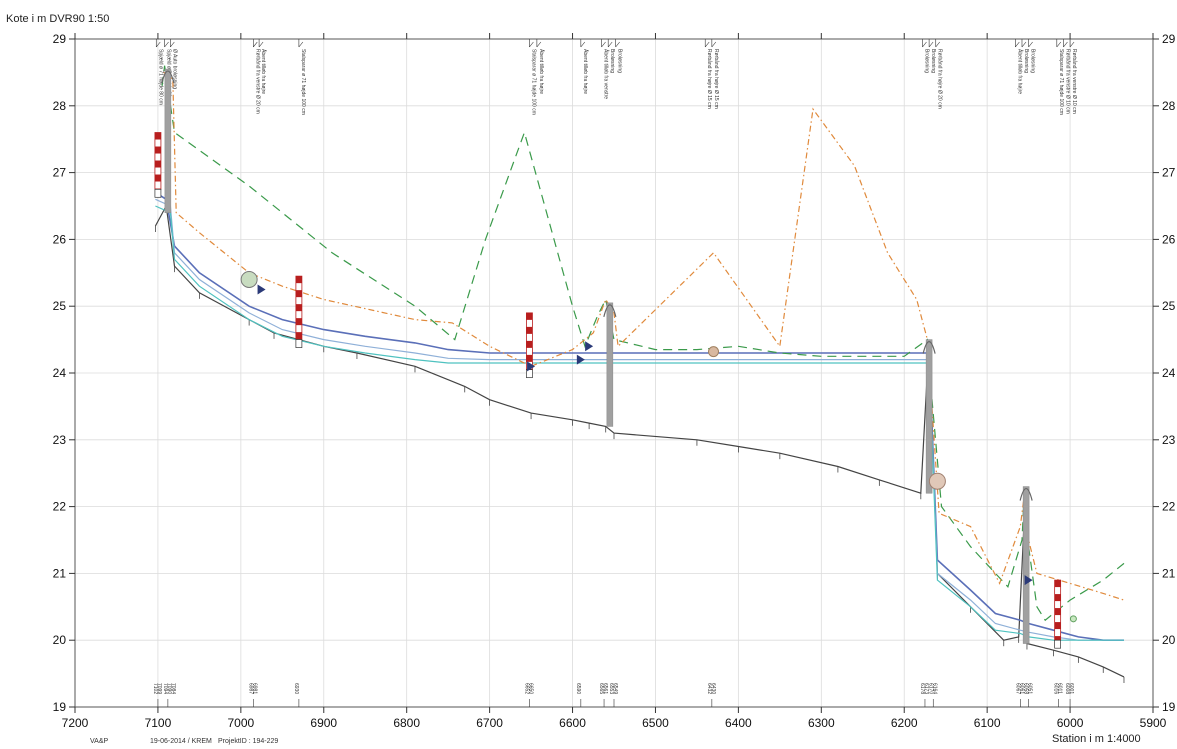 Image resolution: width=1177 pixels, height=749 pixels. What do you see at coordinates (526, 688) in the screenshot?
I see `bottom-station-label: 6652` at bounding box center [526, 688].